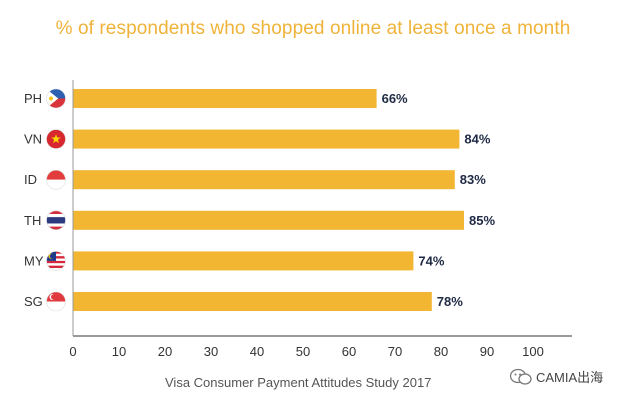 Image resolution: width=626 pixels, height=403 pixels. What do you see at coordinates (56, 98) in the screenshot?
I see `philippines-flag-icon` at bounding box center [56, 98].